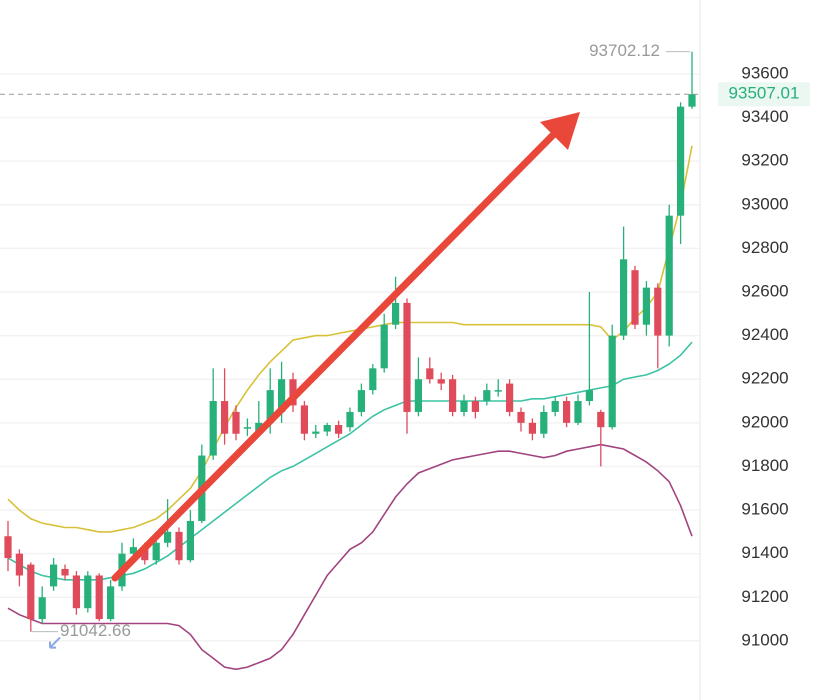 Image resolution: width=828 pixels, height=700 pixels. Describe the element at coordinates (764, 596) in the screenshot. I see `y-tick-label: 91200` at that location.